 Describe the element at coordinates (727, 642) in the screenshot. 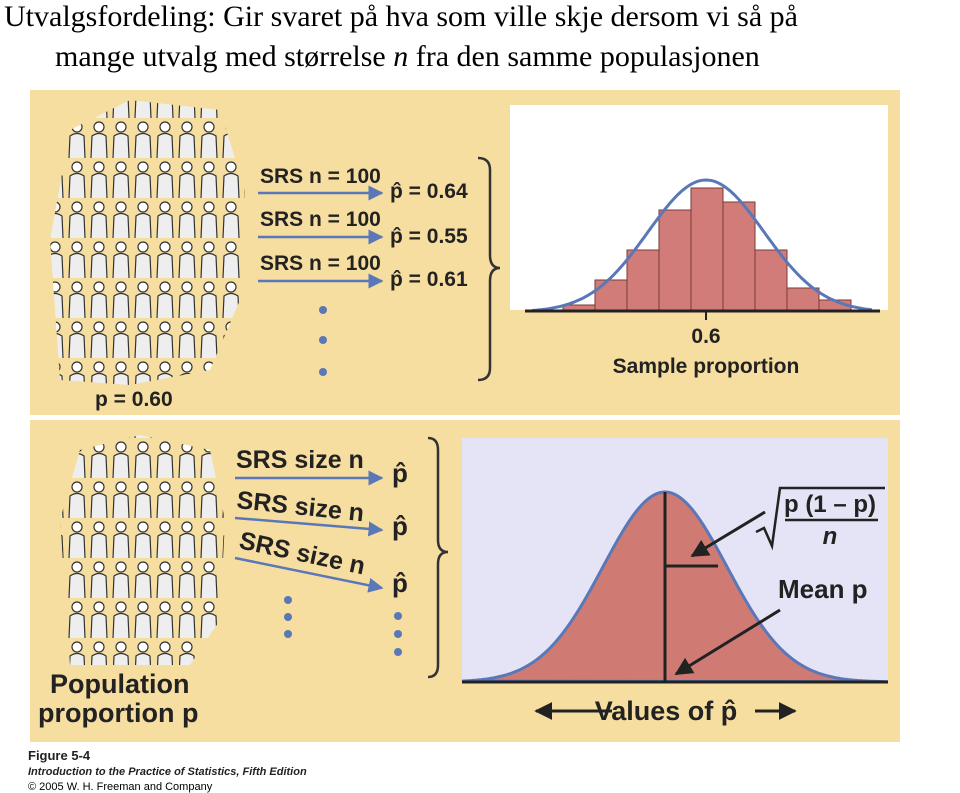

I see `mean-arrow` at that location.